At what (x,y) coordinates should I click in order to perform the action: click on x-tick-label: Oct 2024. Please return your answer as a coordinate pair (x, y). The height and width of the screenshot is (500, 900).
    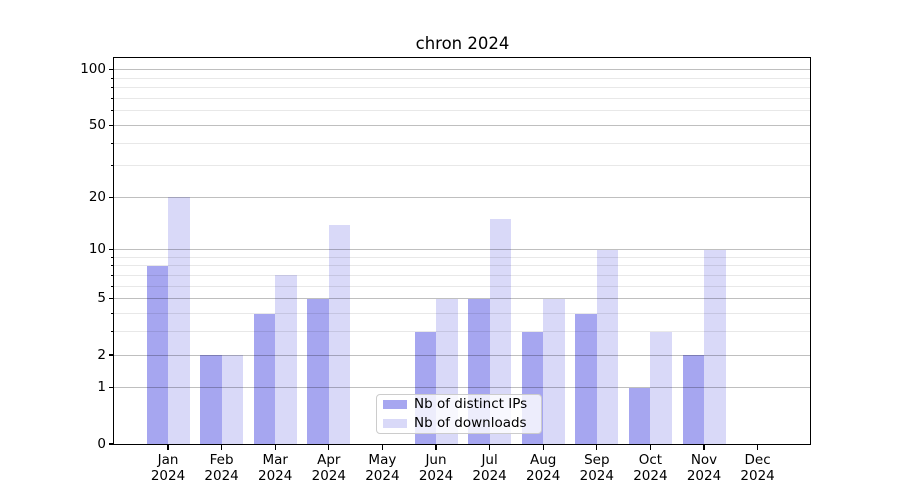
    Looking at the image, I should click on (650, 468).